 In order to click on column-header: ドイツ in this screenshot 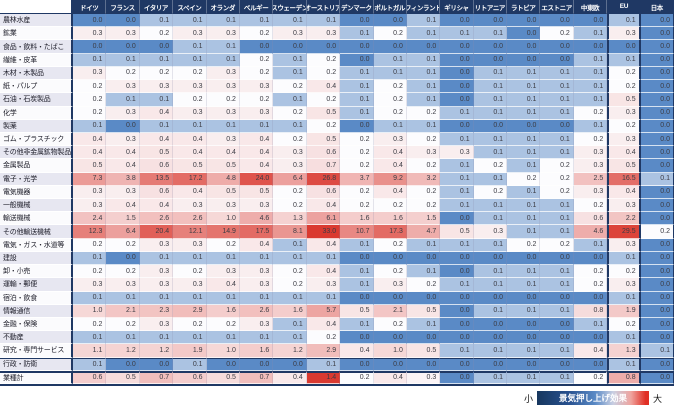, I will do `click(90, 7)`.